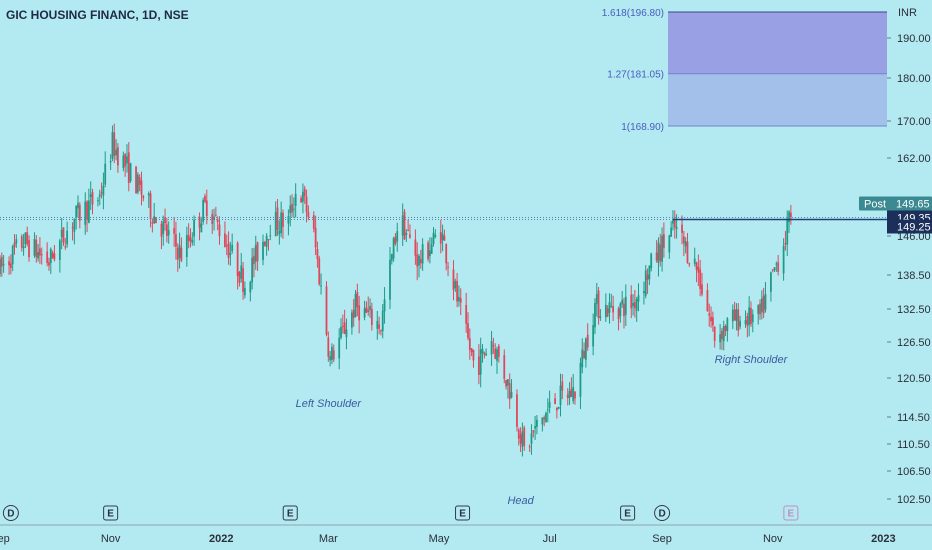 Image resolution: width=932 pixels, height=550 pixels. Describe the element at coordinates (5, 539) in the screenshot. I see `x-tick-label: Sep` at that location.